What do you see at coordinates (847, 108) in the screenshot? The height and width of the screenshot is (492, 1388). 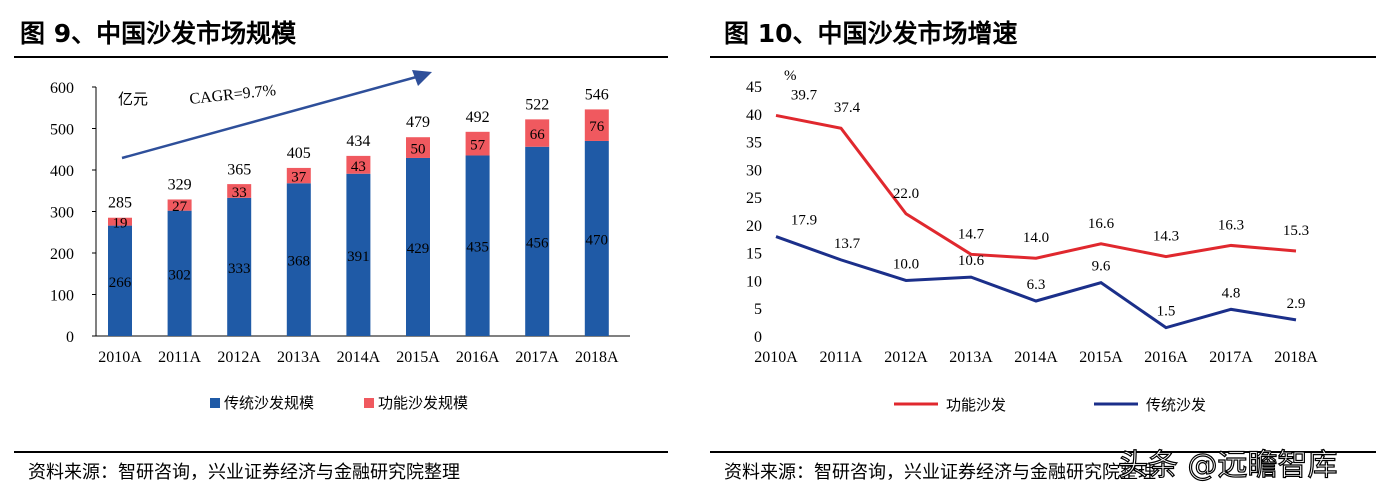 I see `data-label: 37.4` at bounding box center [847, 108].